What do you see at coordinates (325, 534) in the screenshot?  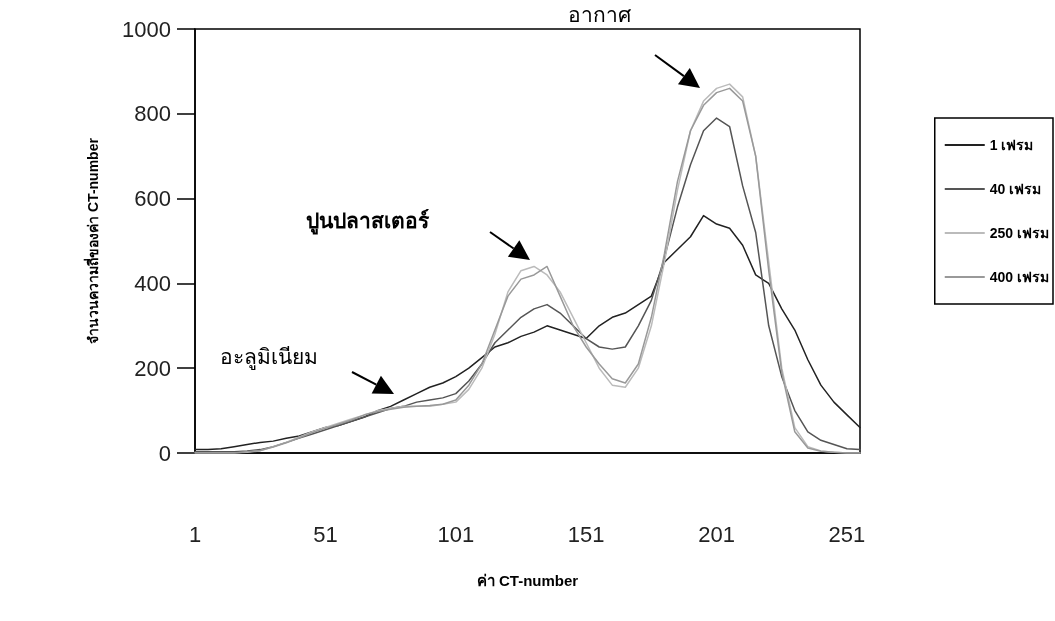 I see `x-tick-label: 51` at bounding box center [325, 534].